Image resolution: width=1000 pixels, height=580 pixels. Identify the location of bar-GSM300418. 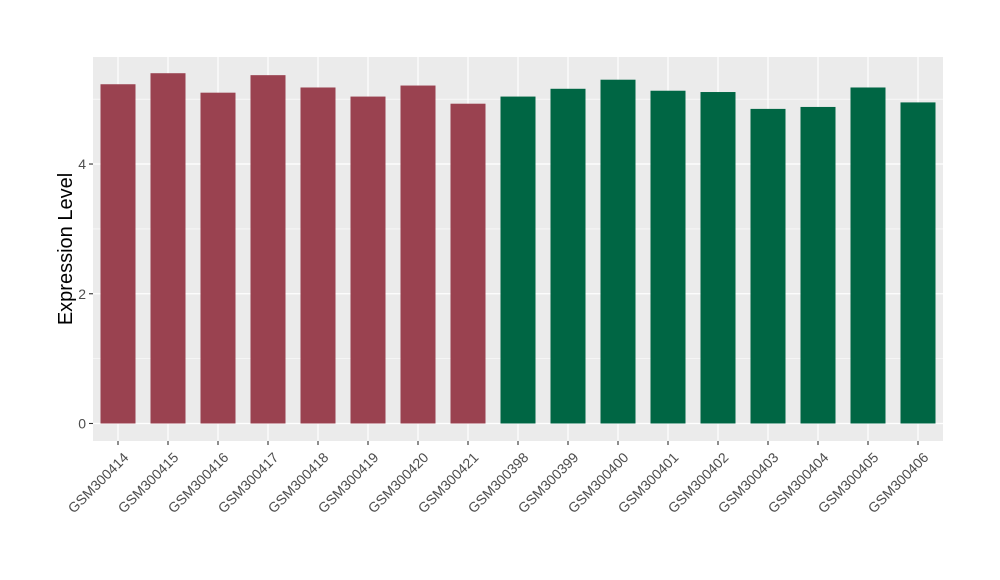
(318, 255).